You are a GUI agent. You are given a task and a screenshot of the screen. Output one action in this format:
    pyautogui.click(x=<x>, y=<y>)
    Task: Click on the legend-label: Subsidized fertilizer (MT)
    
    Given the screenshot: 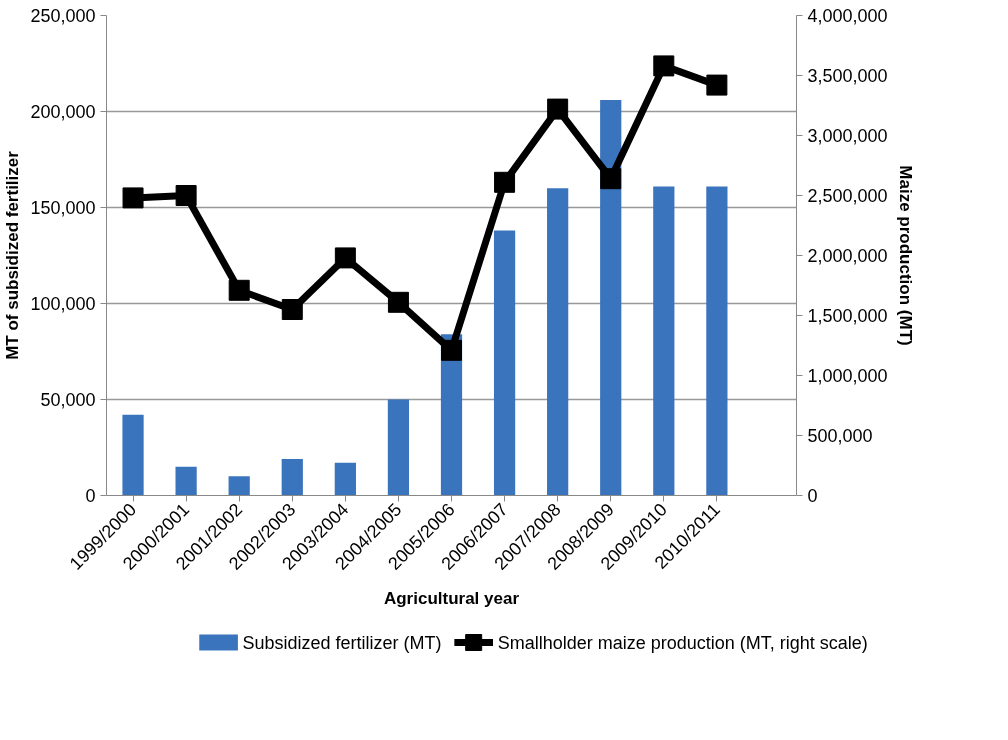 What is the action you would take?
    pyautogui.click(x=342, y=642)
    